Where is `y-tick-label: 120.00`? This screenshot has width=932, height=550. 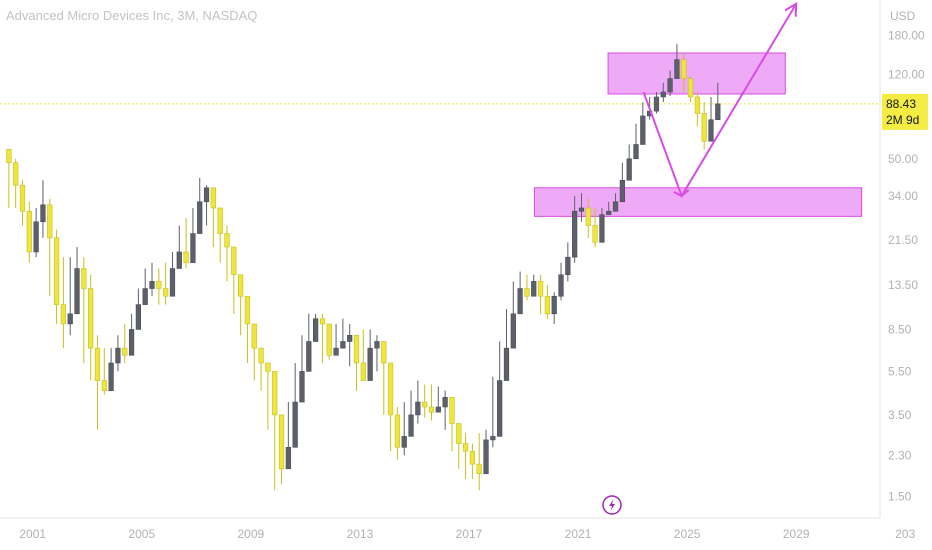
y-tick-label: 120.00 is located at coordinates (906, 74).